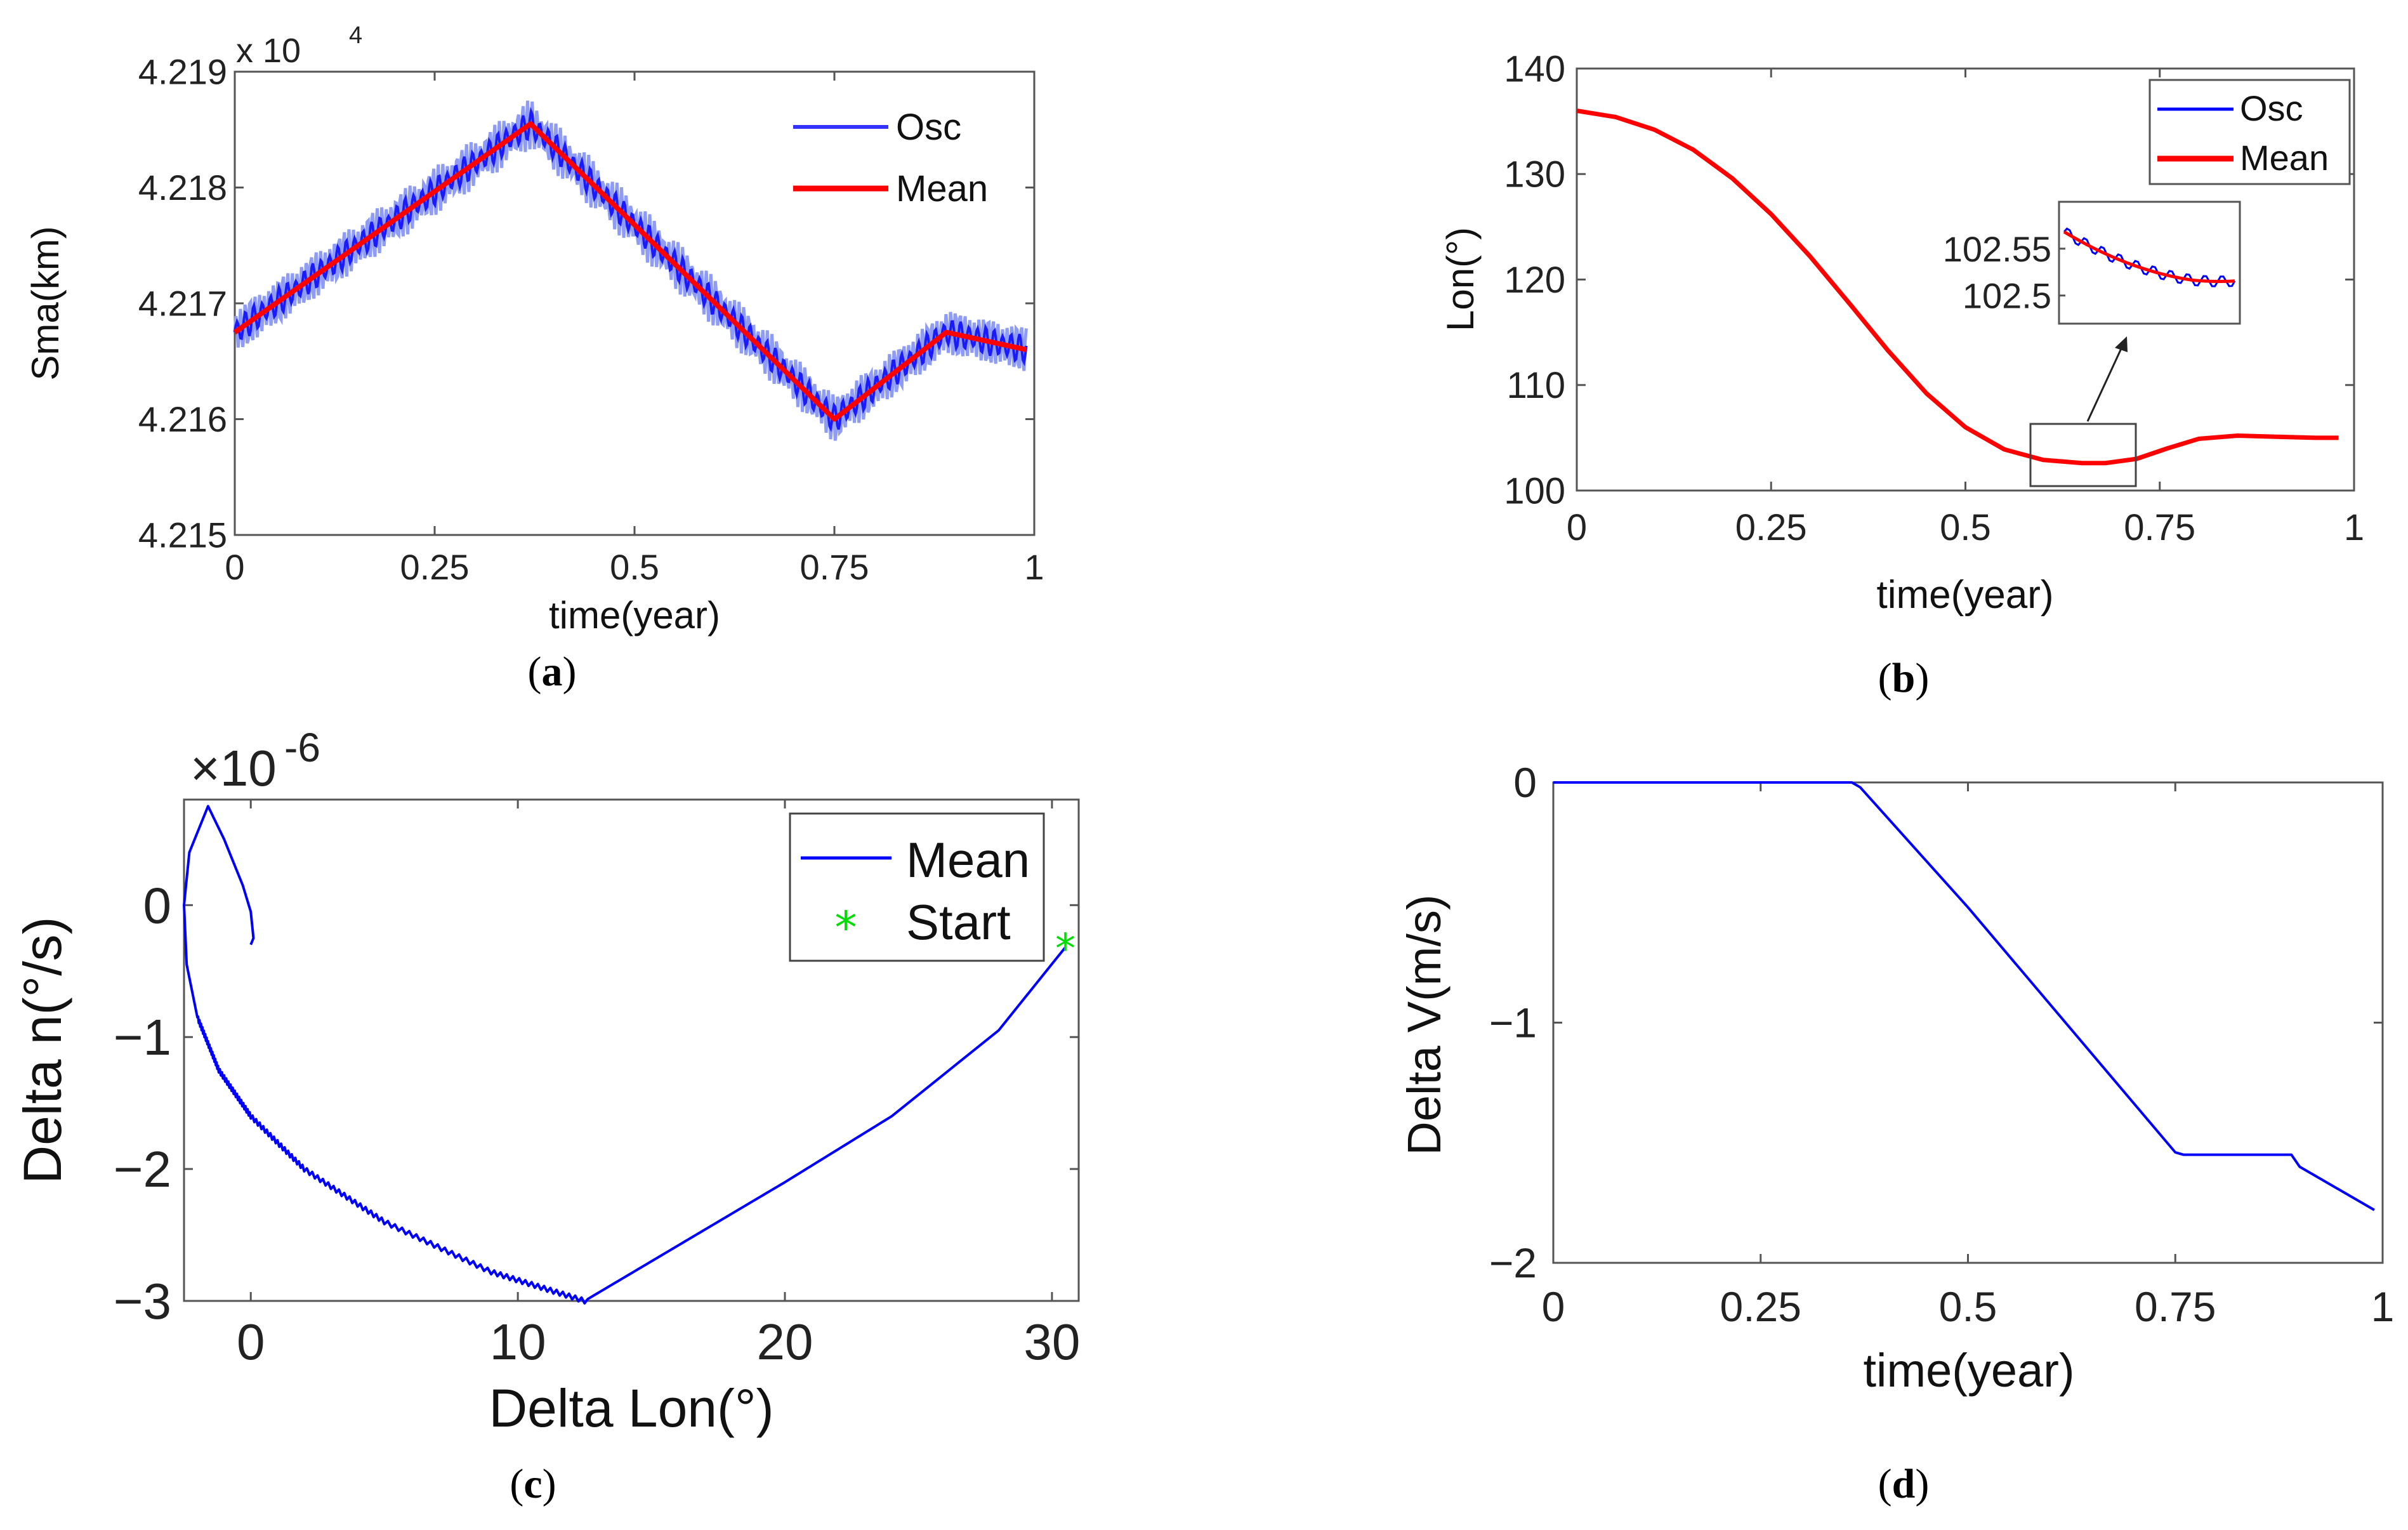 This screenshot has height=1530, width=2408. Describe the element at coordinates (182, 419) in the screenshot. I see `y-tick-label: 4.216` at that location.